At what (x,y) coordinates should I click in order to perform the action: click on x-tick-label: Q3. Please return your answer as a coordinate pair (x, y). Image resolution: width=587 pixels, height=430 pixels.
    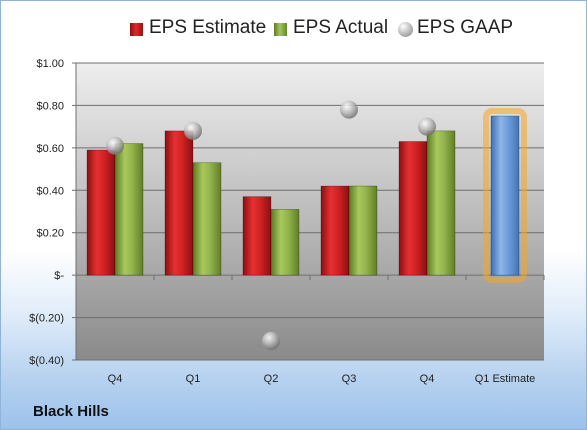
    Looking at the image, I should click on (349, 379).